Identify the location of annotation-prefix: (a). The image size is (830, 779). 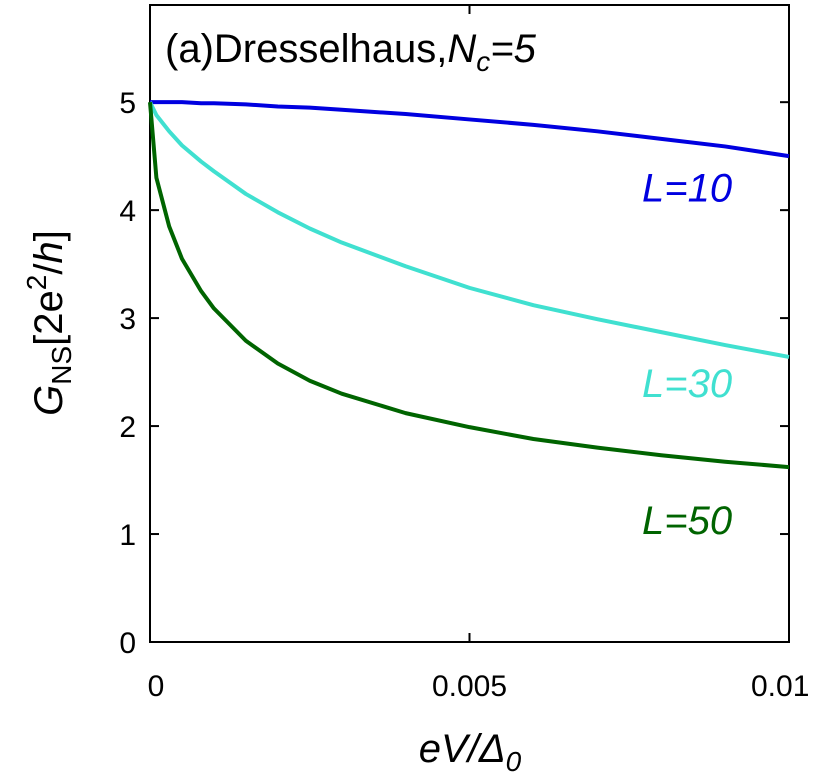
(189, 49).